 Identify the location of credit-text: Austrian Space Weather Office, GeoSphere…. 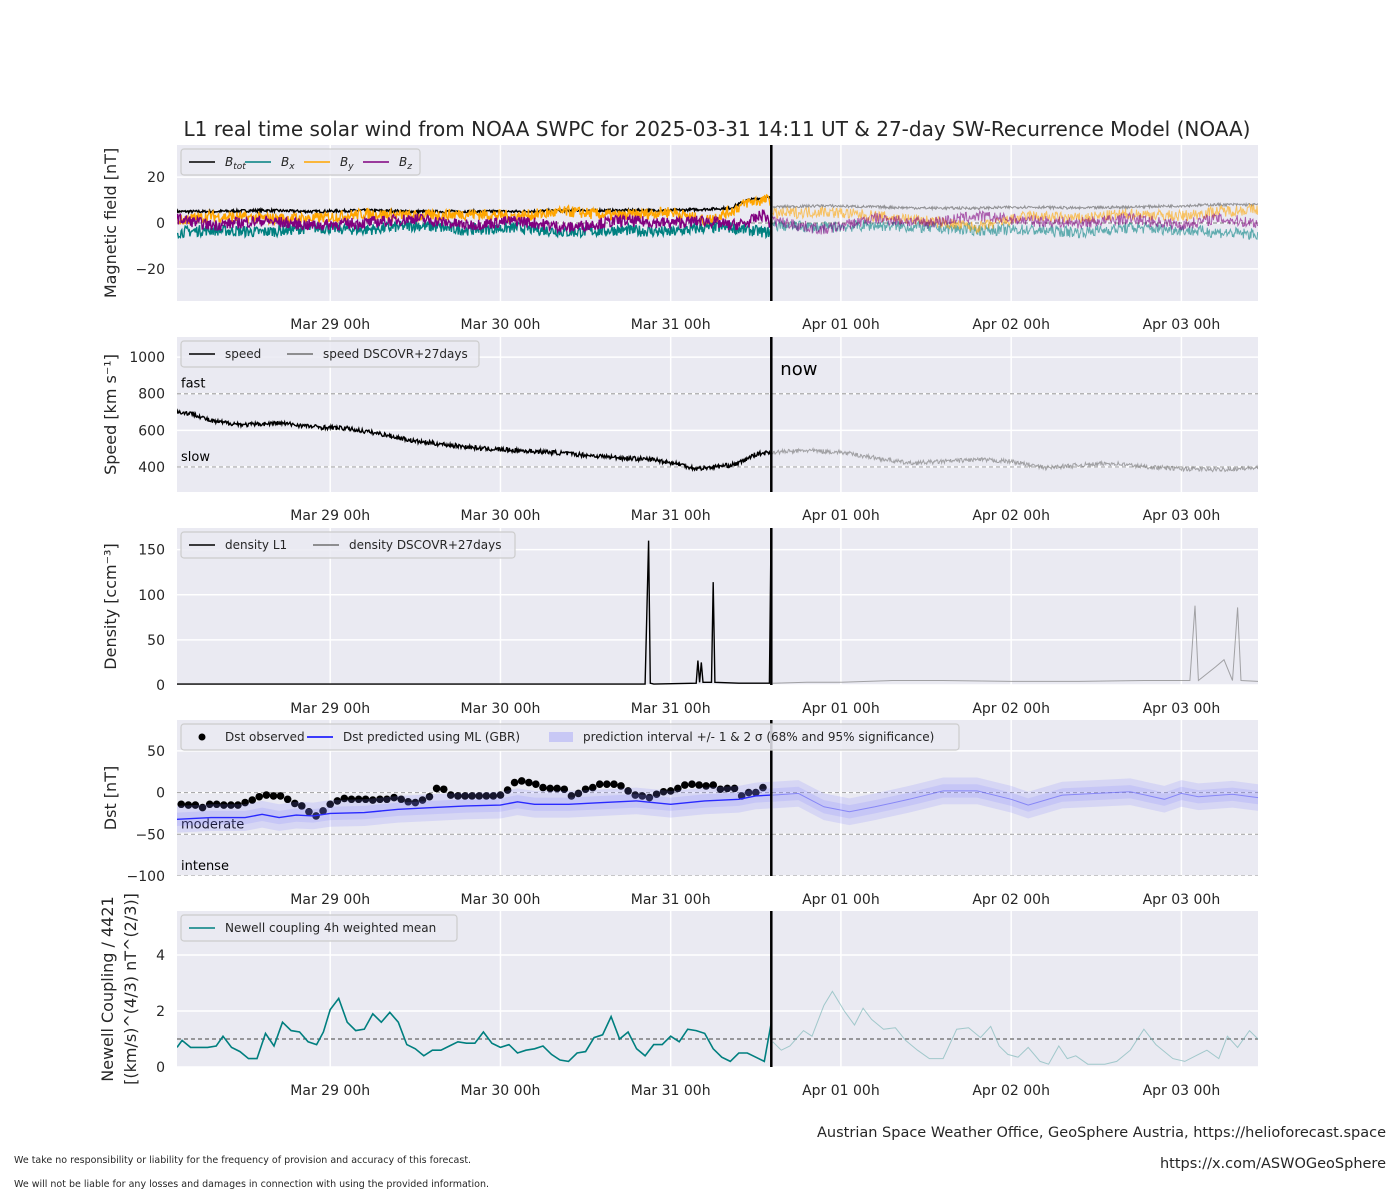
(1101, 1133).